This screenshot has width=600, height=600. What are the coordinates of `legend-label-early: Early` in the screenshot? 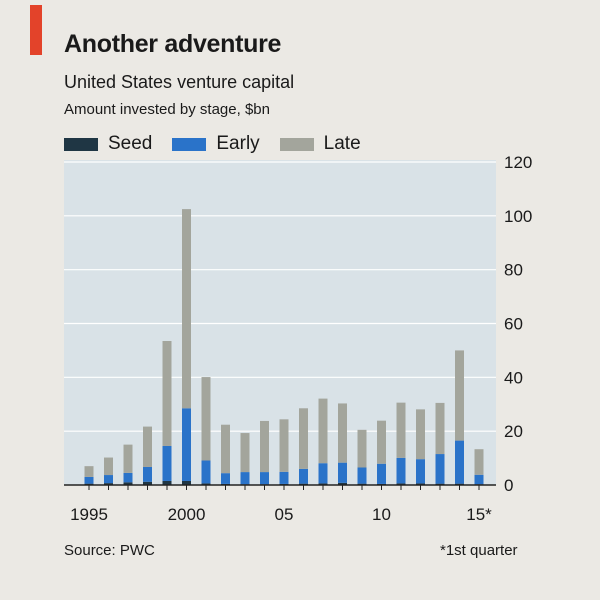 It's located at (238, 143).